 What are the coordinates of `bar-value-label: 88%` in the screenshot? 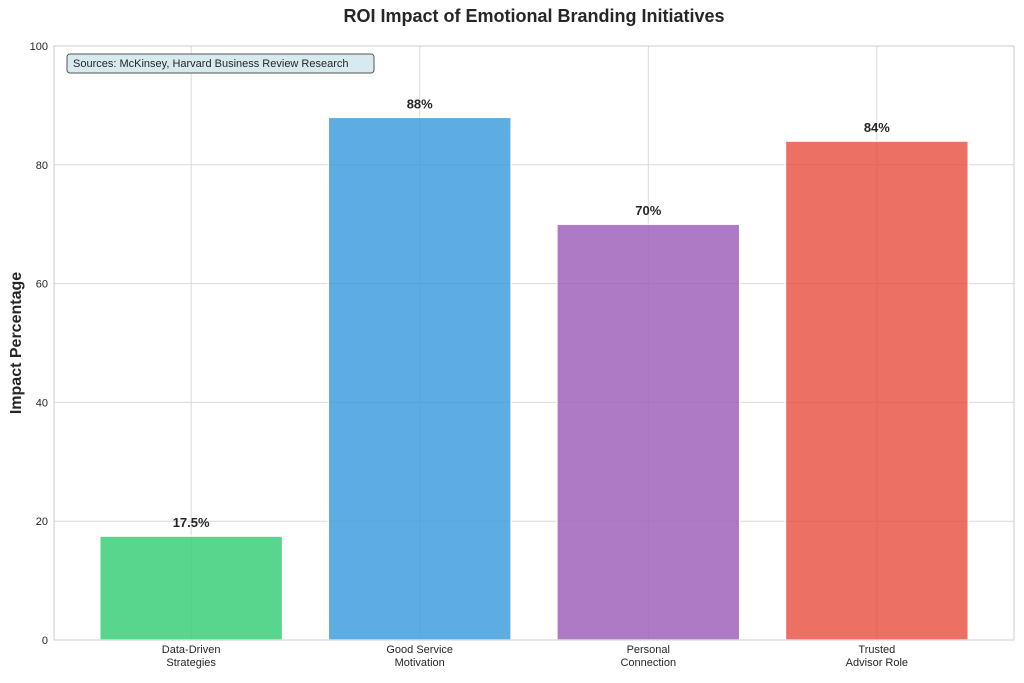 It's located at (420, 103).